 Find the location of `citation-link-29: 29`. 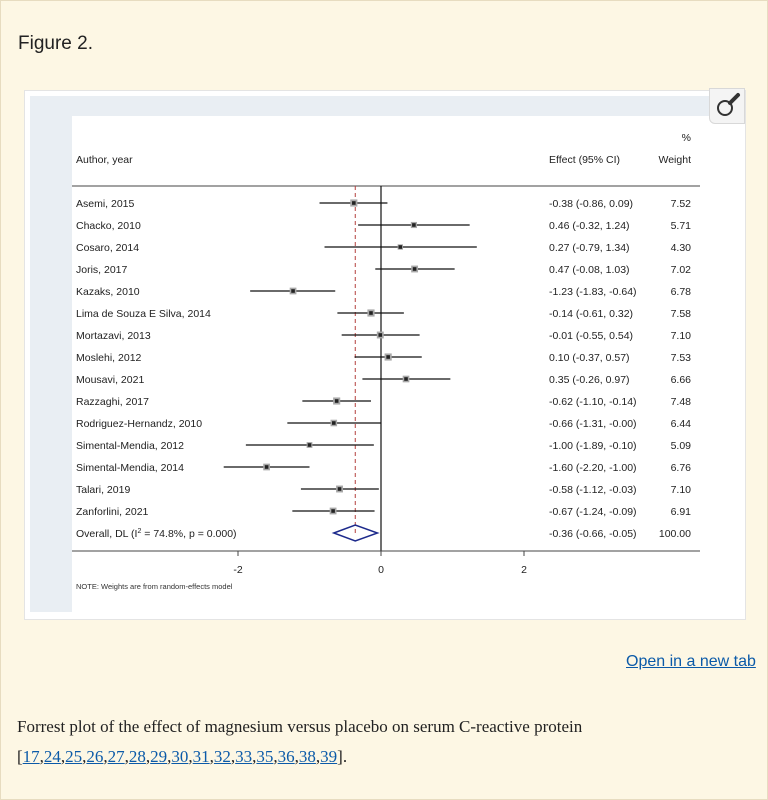

citation-link-29: 29 is located at coordinates (159, 756).